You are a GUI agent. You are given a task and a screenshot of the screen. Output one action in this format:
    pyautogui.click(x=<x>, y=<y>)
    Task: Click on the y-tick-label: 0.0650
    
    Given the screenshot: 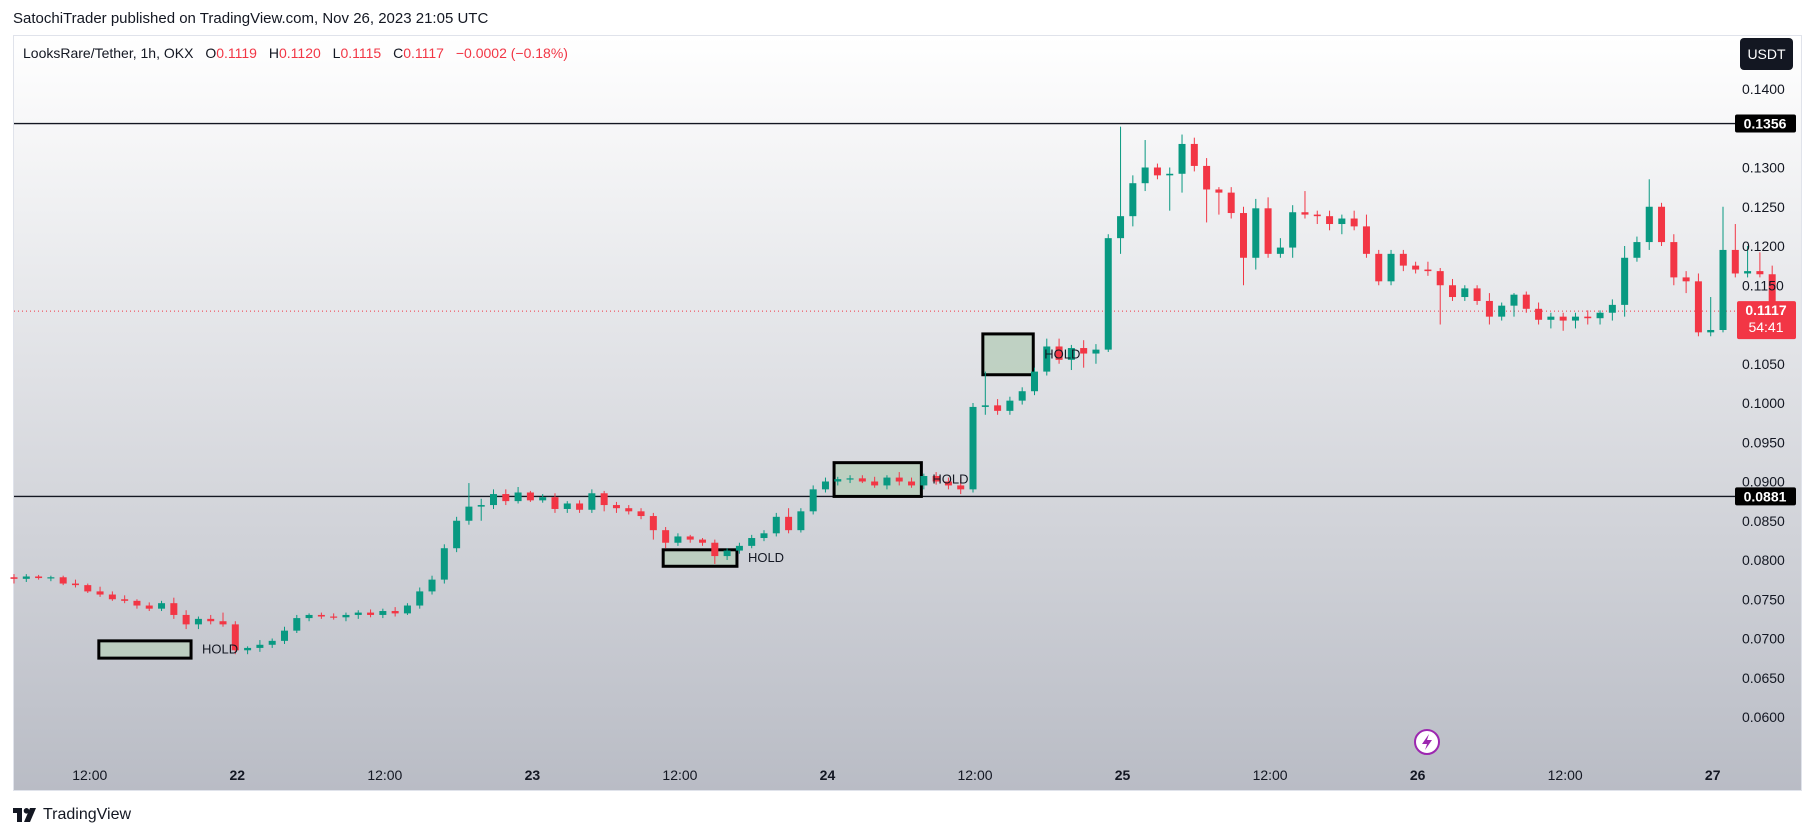 What is the action you would take?
    pyautogui.click(x=1763, y=678)
    